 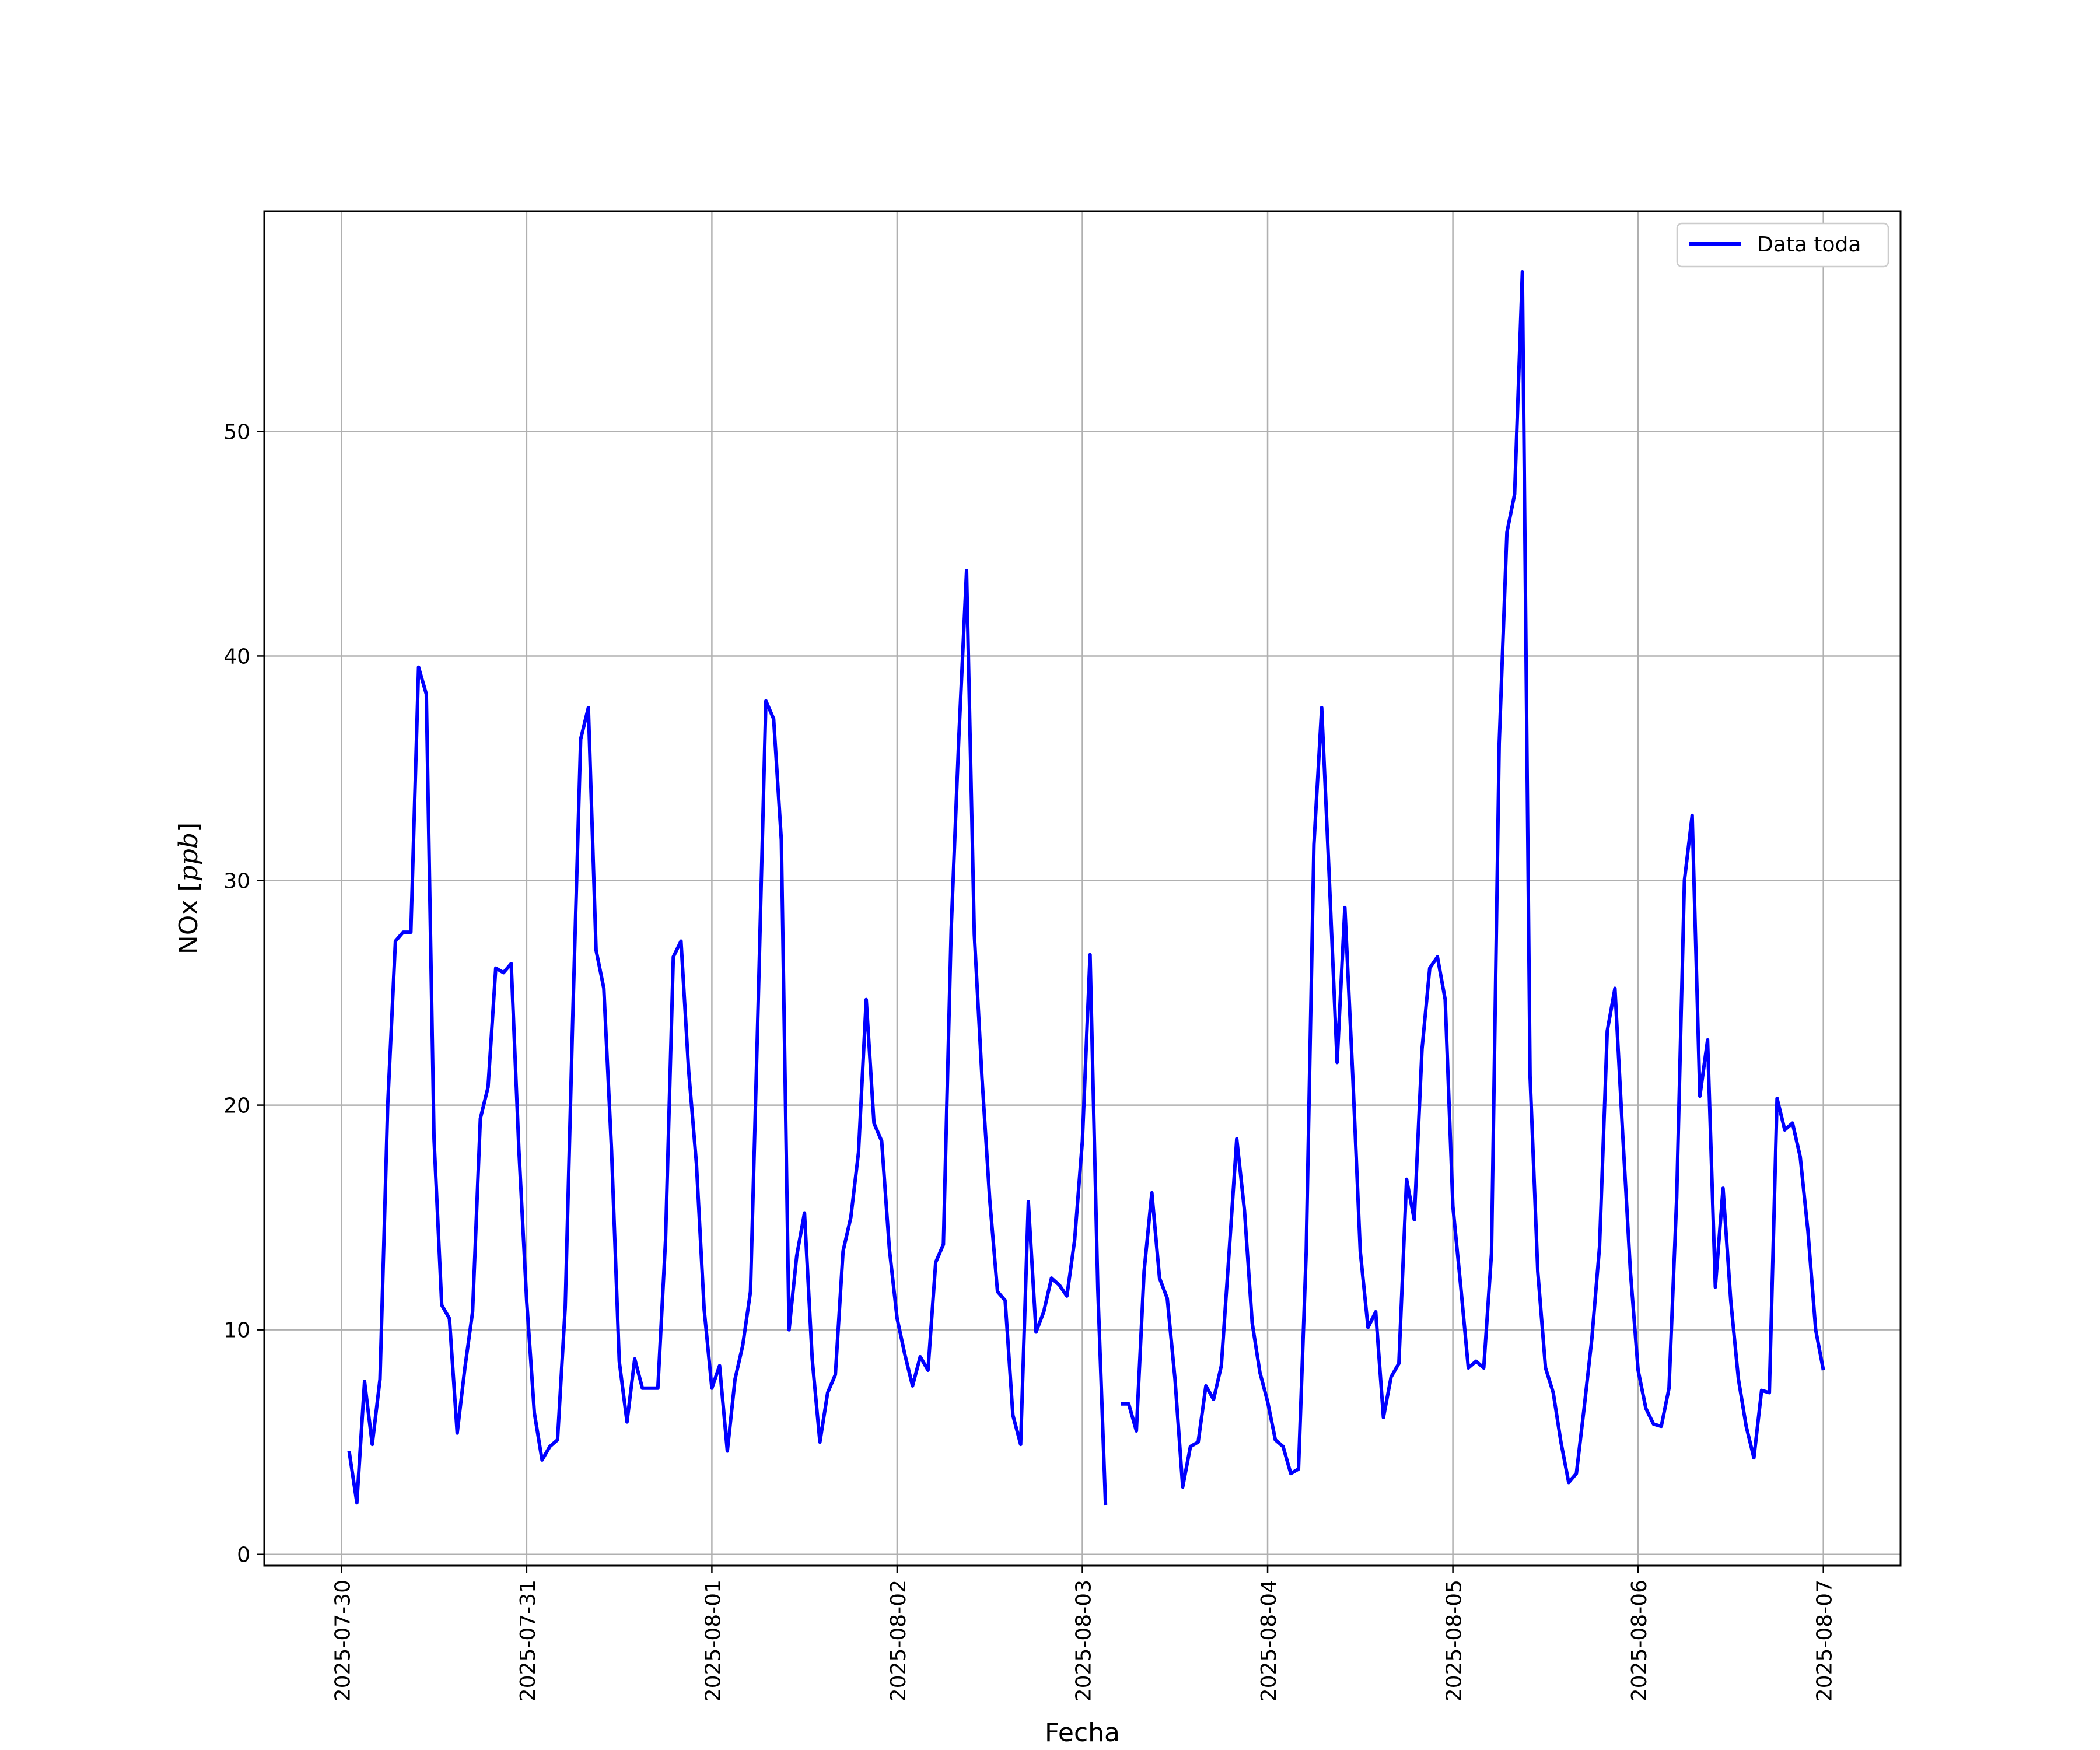 I want to click on y-tick-label: 20, so click(x=236, y=1106).